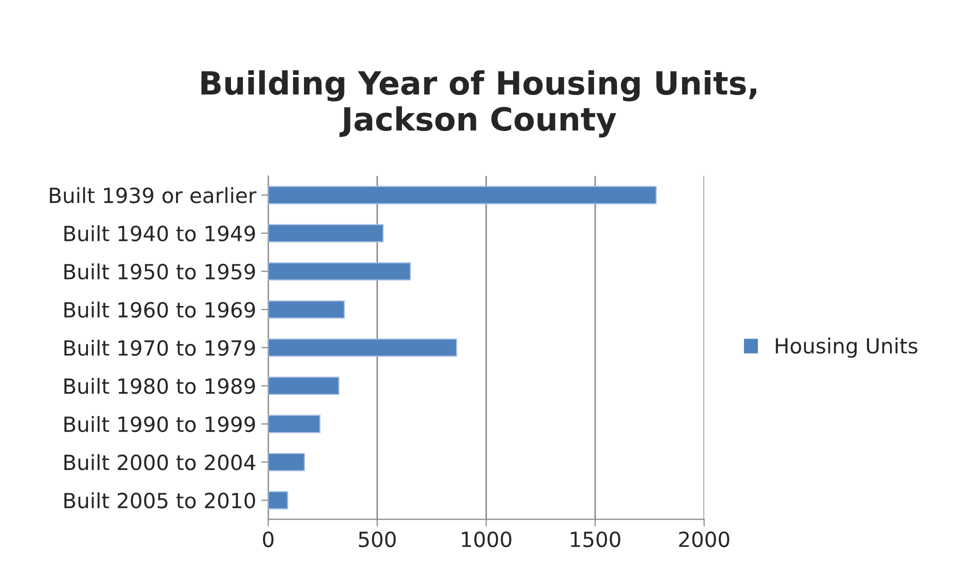 The height and width of the screenshot is (577, 958). What do you see at coordinates (595, 539) in the screenshot?
I see `x-tick-label: 1500` at bounding box center [595, 539].